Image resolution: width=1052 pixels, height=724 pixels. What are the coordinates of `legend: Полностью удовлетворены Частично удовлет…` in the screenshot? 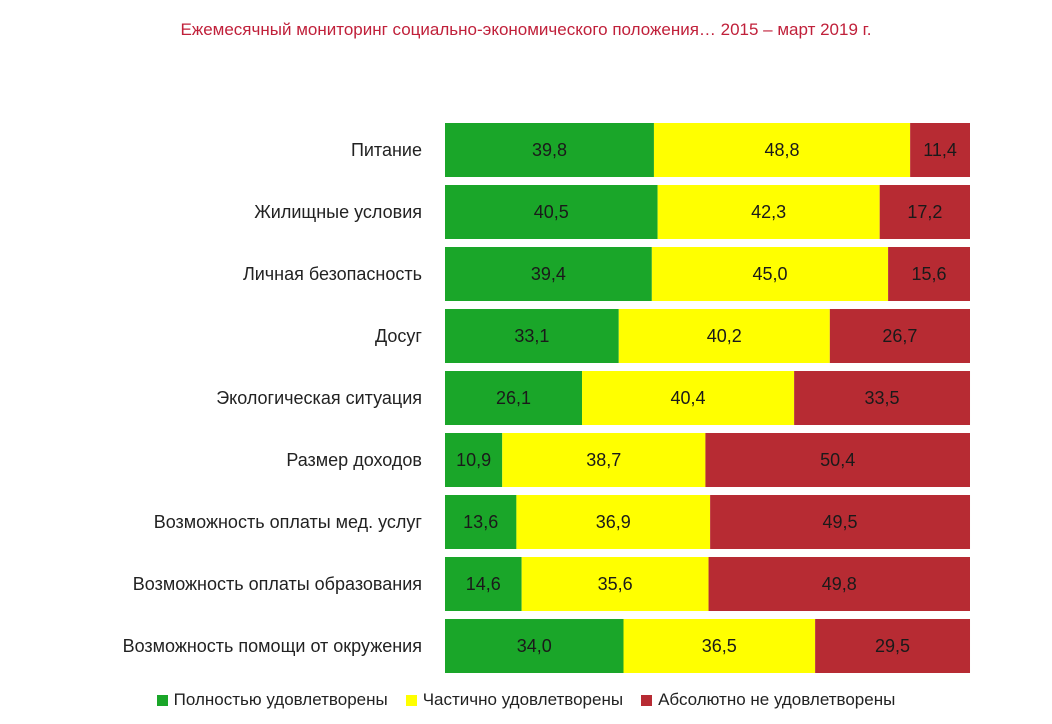 It's located at (526, 700).